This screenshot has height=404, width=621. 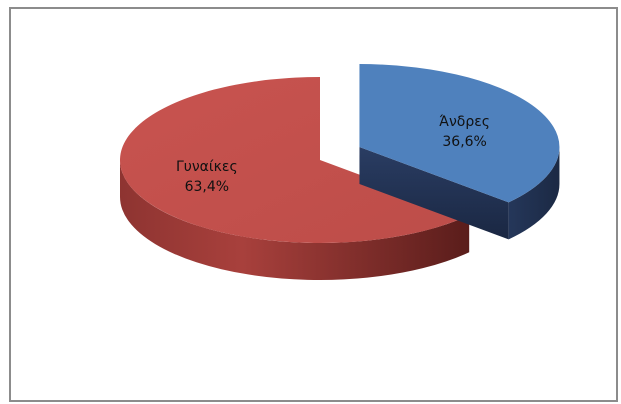 What do you see at coordinates (534, 193) in the screenshot?
I see `slice-side-wall` at bounding box center [534, 193].